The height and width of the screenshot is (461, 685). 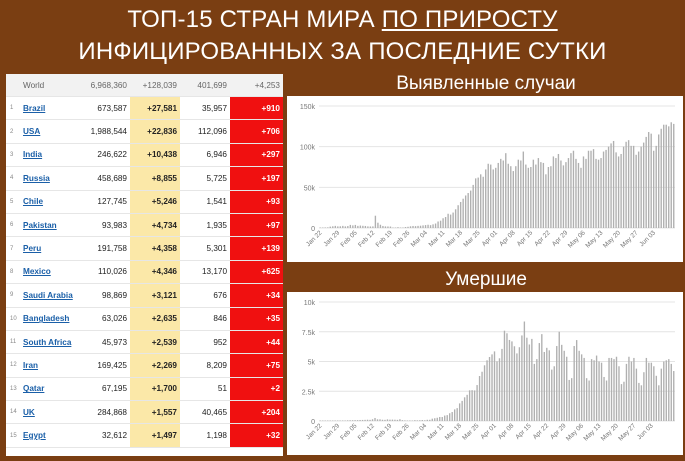 What do you see at coordinates (29, 412) in the screenshot?
I see `country-link: UK` at bounding box center [29, 412].